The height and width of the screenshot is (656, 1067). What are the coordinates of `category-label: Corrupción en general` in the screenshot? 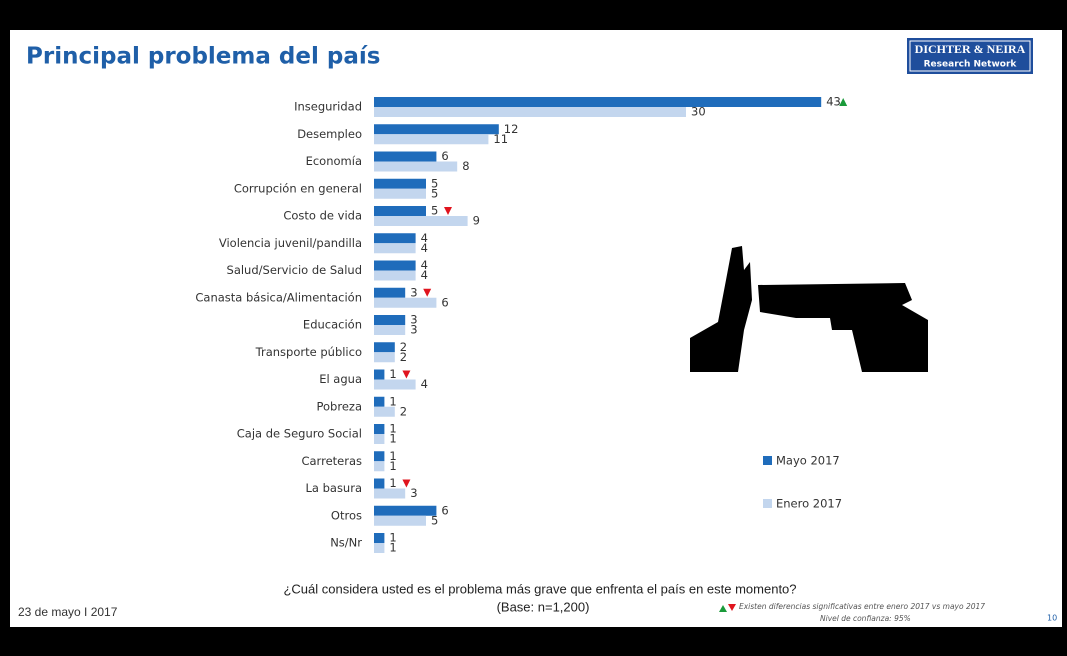 It's located at (298, 188).